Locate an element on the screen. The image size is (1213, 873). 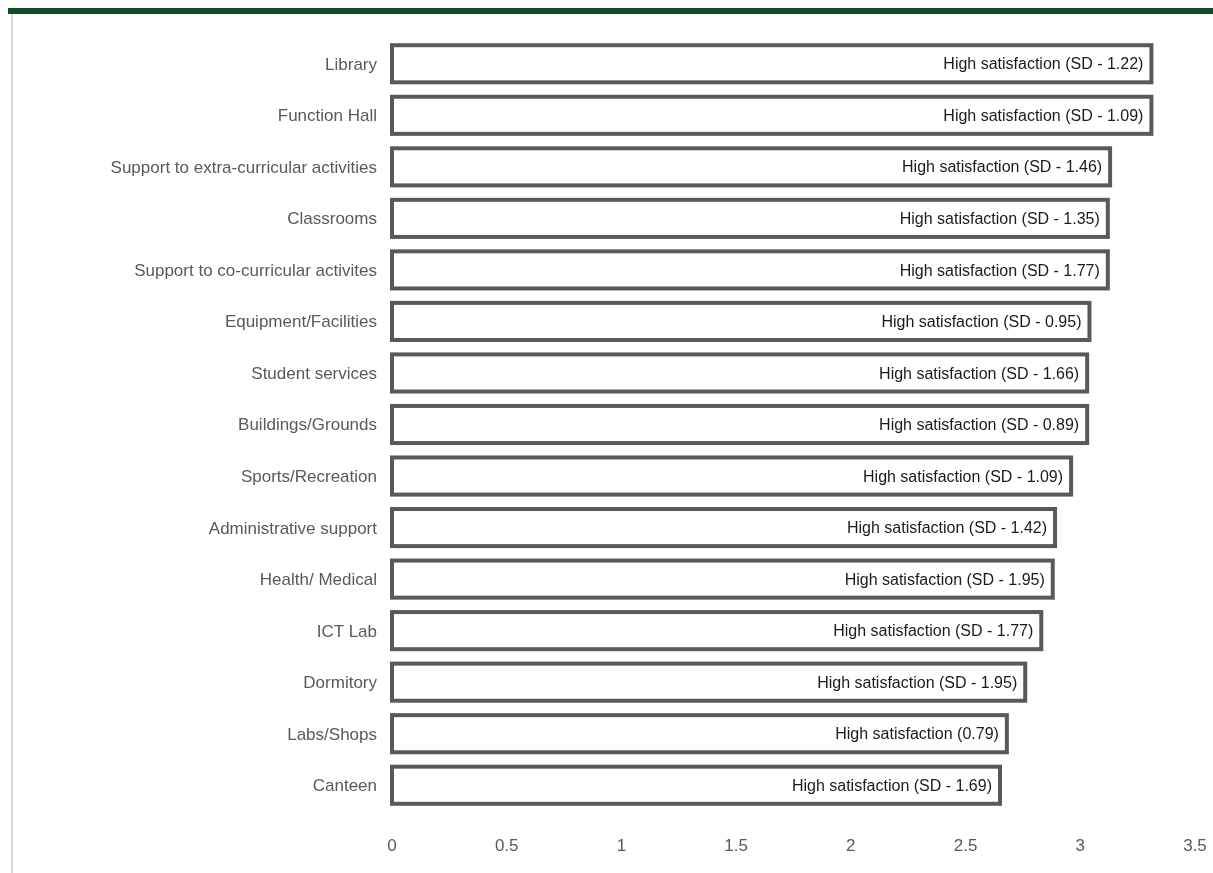
x-tick-label: 2 is located at coordinates (851, 845).